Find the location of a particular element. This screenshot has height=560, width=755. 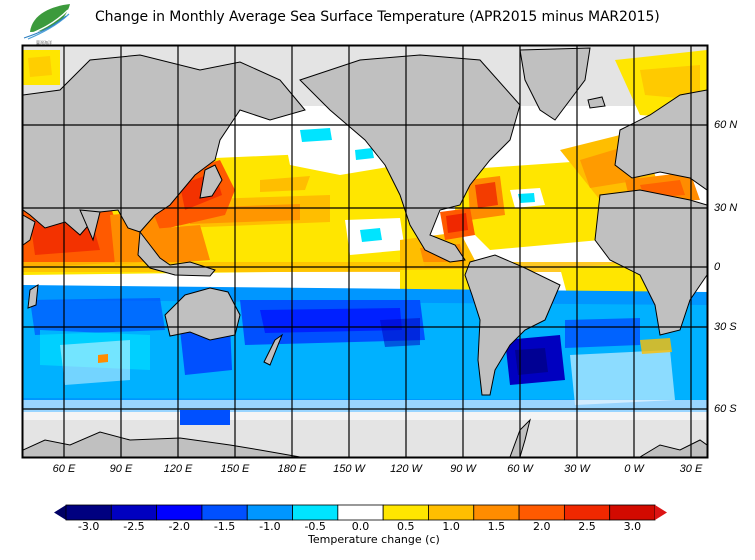

colorbar-tick-label: -1.0 is located at coordinates (270, 526).